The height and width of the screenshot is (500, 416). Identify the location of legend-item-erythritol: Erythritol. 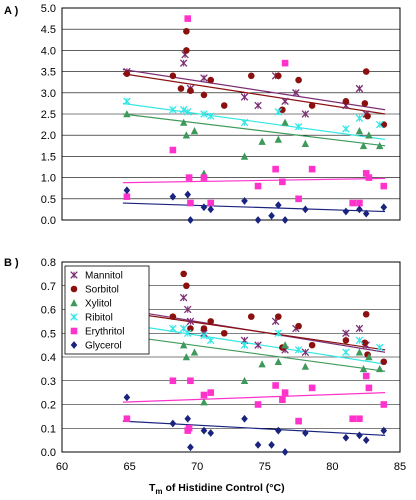
(97, 332).